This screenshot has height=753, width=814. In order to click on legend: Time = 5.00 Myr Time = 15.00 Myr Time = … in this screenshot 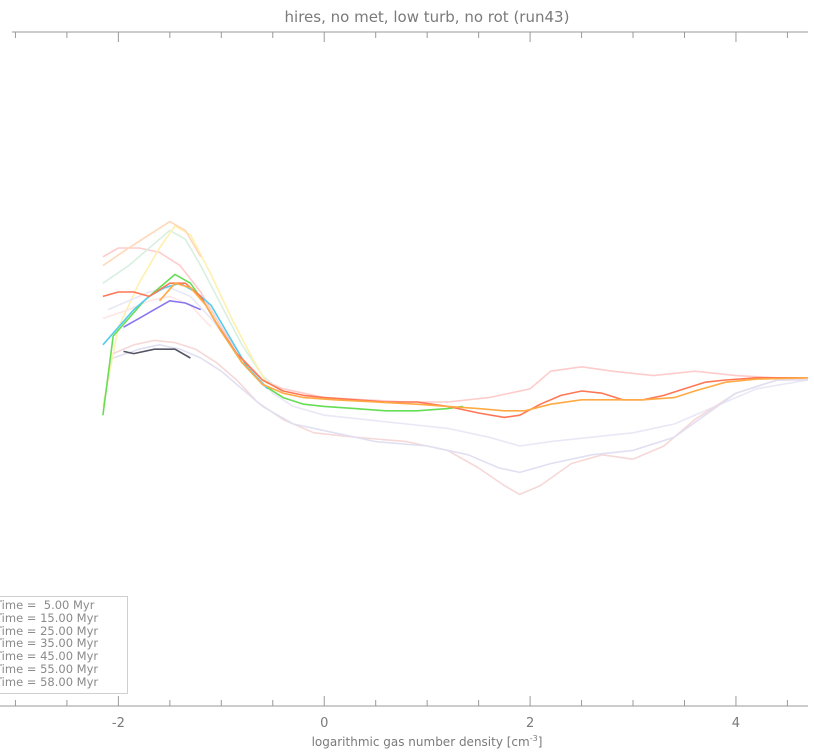, I will do `click(64, 645)`.